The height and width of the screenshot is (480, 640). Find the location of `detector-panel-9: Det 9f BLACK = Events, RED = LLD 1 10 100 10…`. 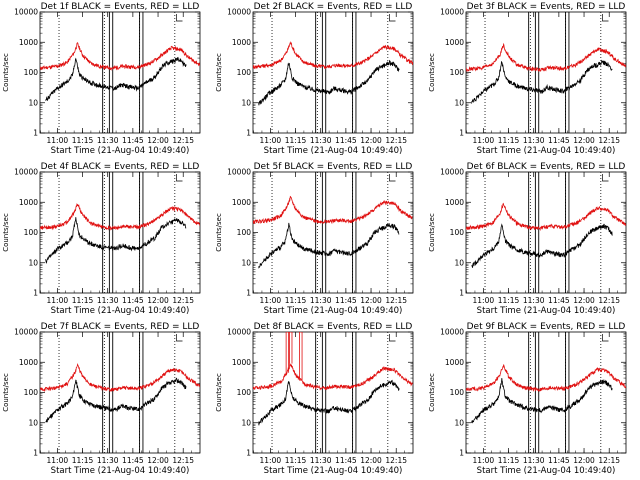

detector-panel-9: Det 9f BLACK = Events, RED = LLD 1 10 100 10… is located at coordinates (527, 399).